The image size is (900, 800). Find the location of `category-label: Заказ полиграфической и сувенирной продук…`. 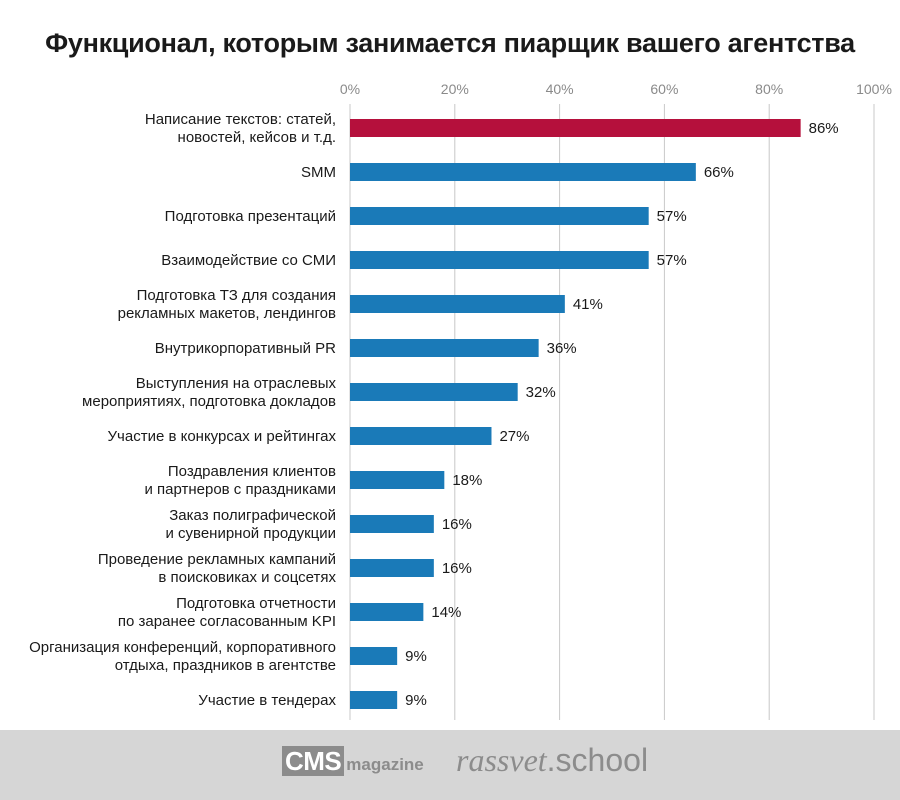

category-label: Заказ полиграфической и сувенирной продук… is located at coordinates (250, 524).